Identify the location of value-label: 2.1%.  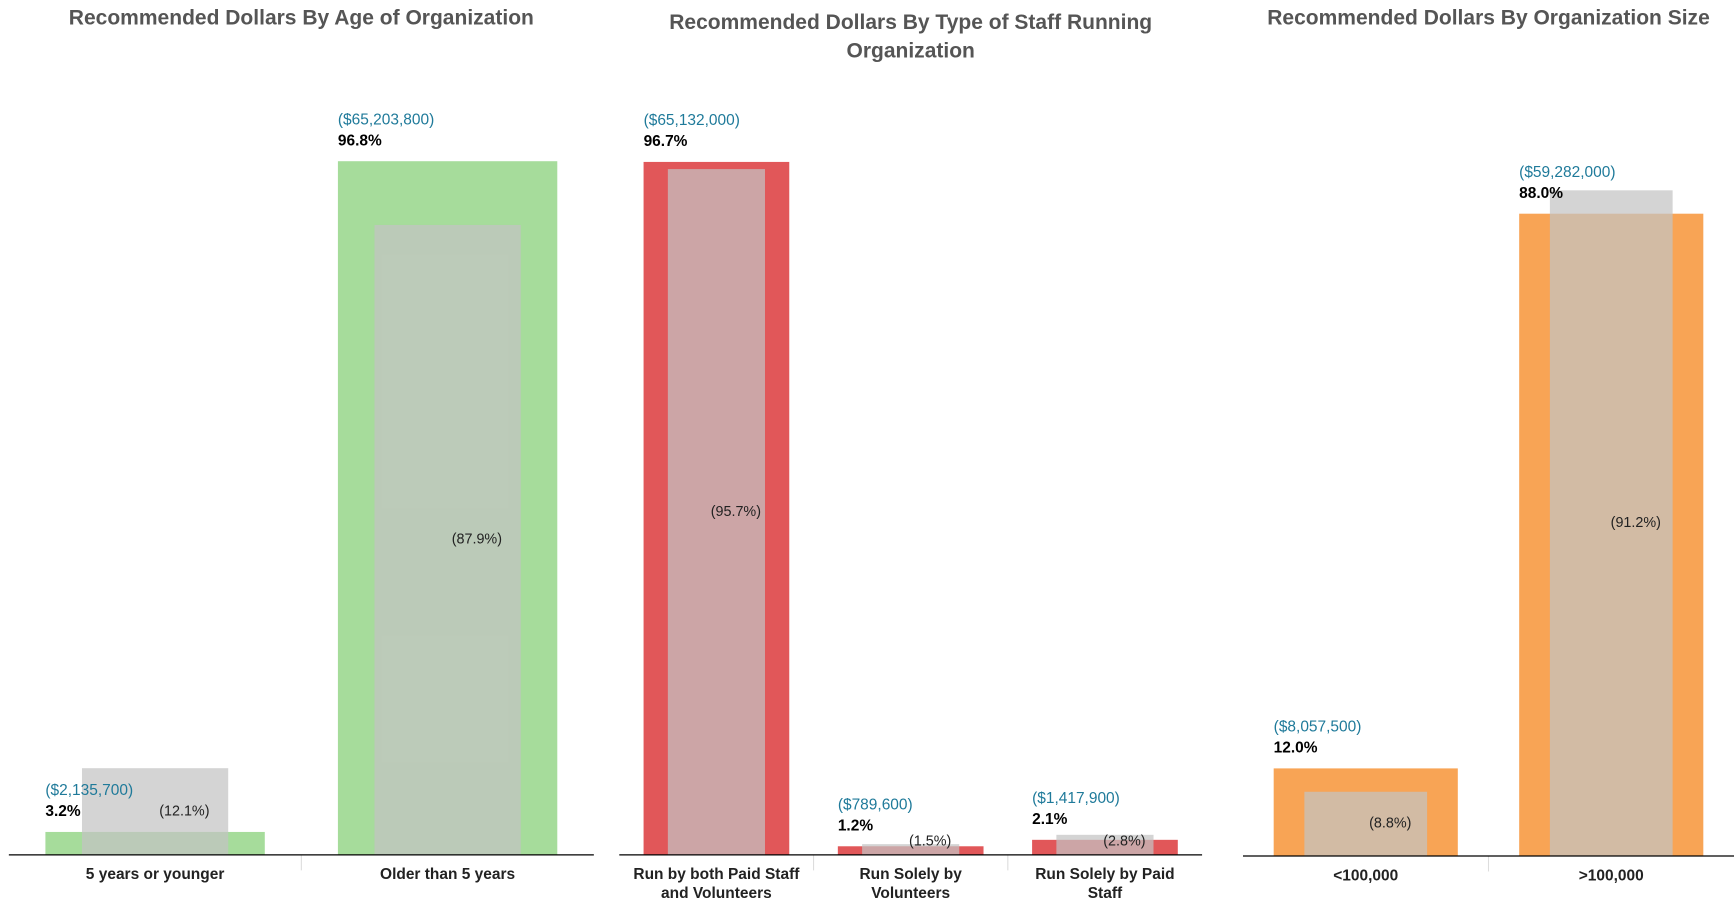
(1050, 819).